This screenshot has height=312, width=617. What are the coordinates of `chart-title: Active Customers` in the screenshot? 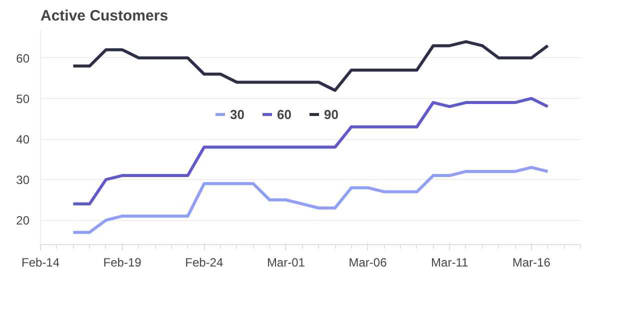 It's located at (104, 16).